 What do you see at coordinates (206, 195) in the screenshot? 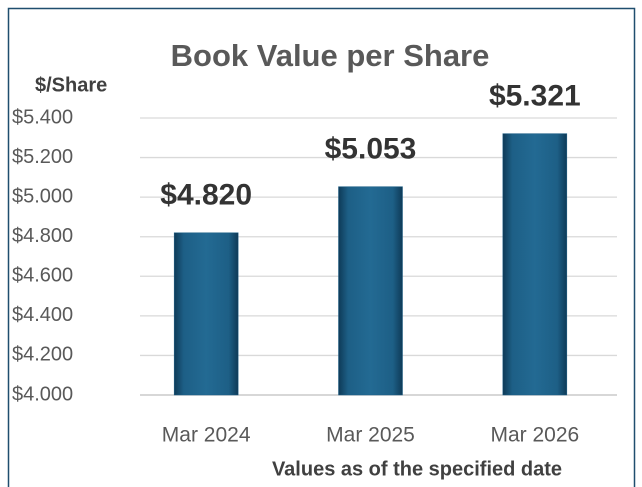
I see `data-label: $4.820` at bounding box center [206, 195].